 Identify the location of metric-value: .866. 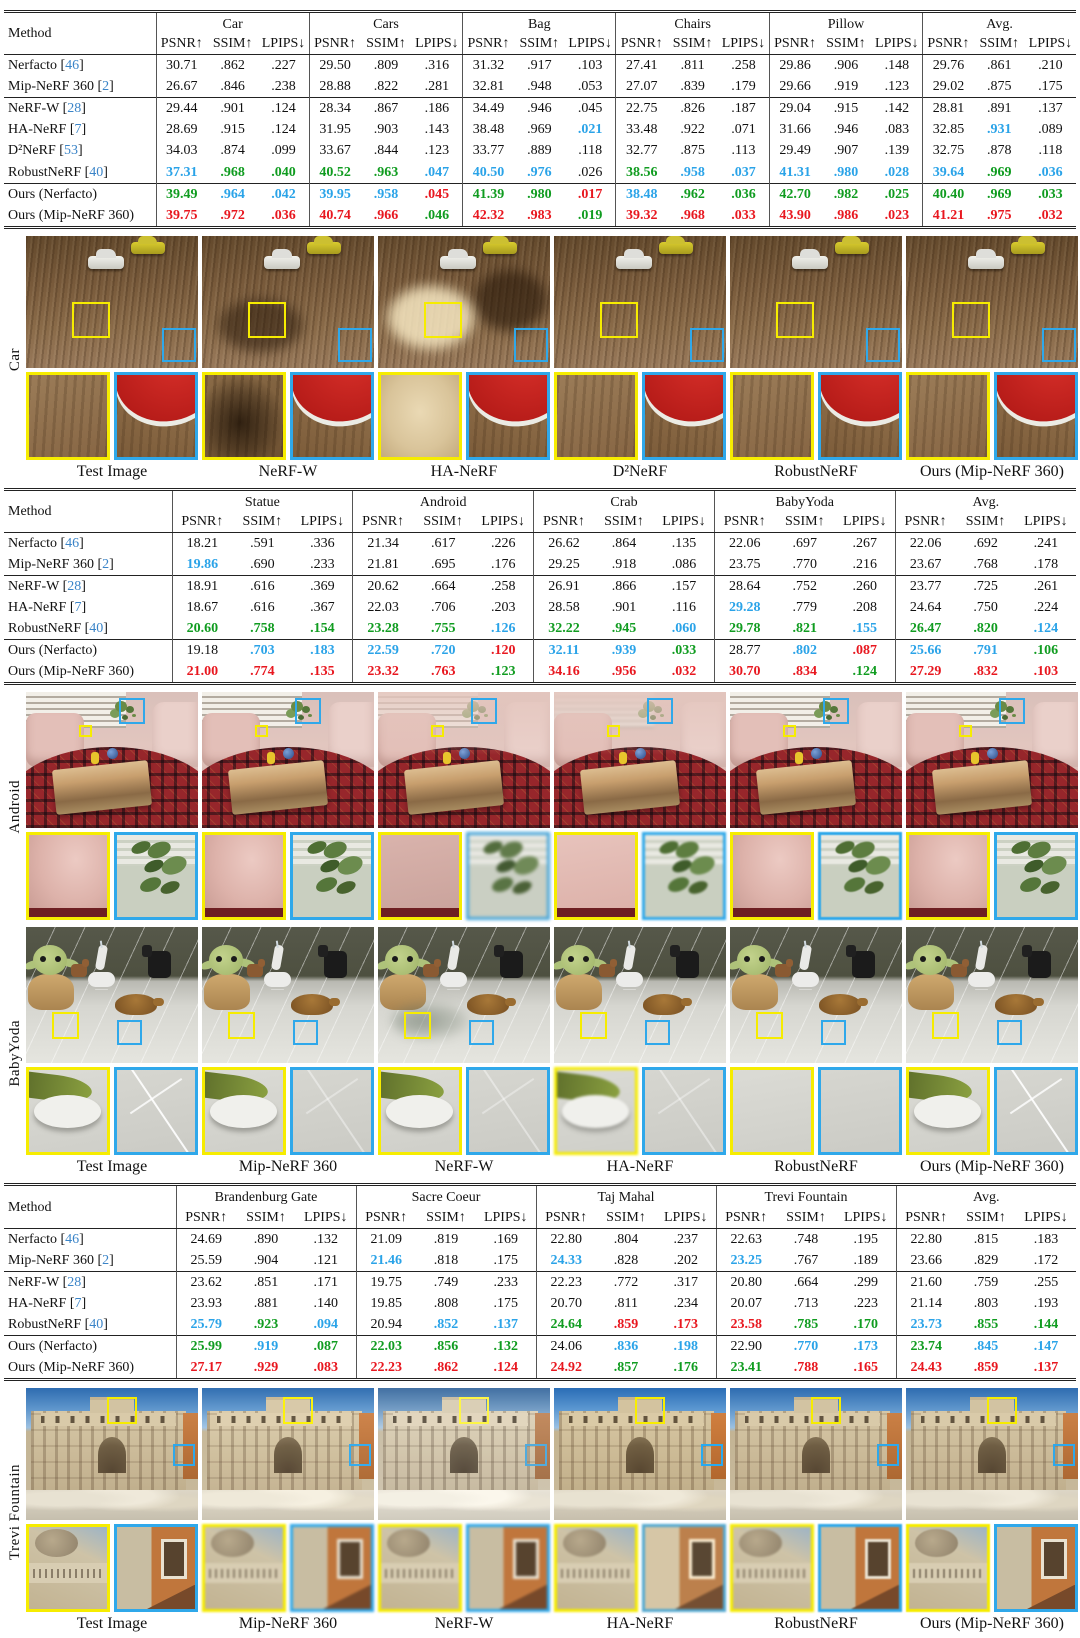
(624, 586).